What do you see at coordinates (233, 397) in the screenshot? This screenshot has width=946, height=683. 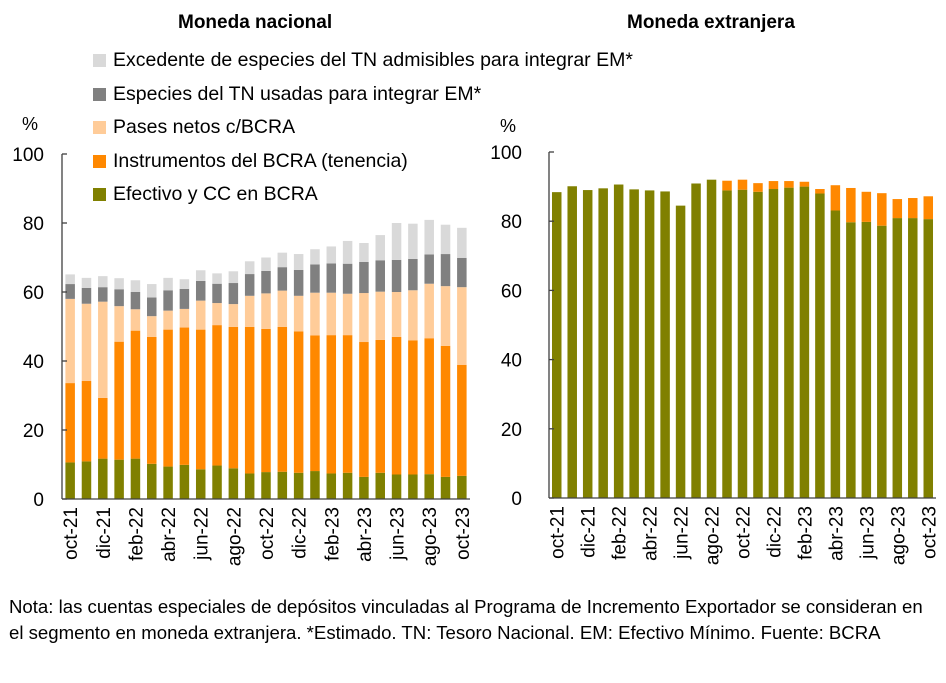 I see `bar-nacional-ago-22-s1` at bounding box center [233, 397].